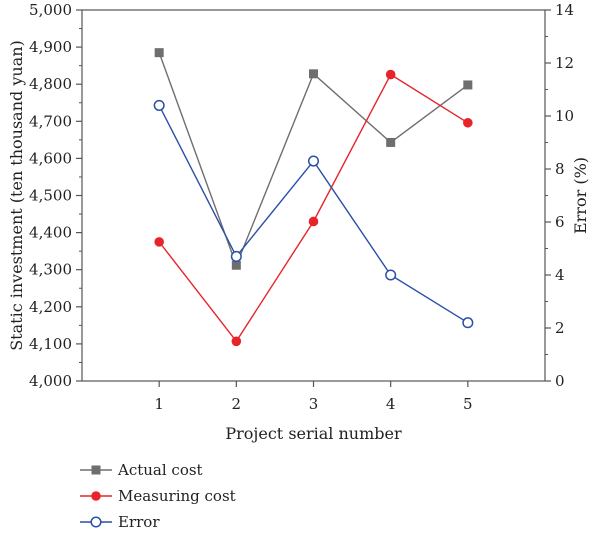 This screenshot has height=534, width=600. What do you see at coordinates (50, 84) in the screenshot?
I see `y-left-tick-label: 4,800` at bounding box center [50, 84].